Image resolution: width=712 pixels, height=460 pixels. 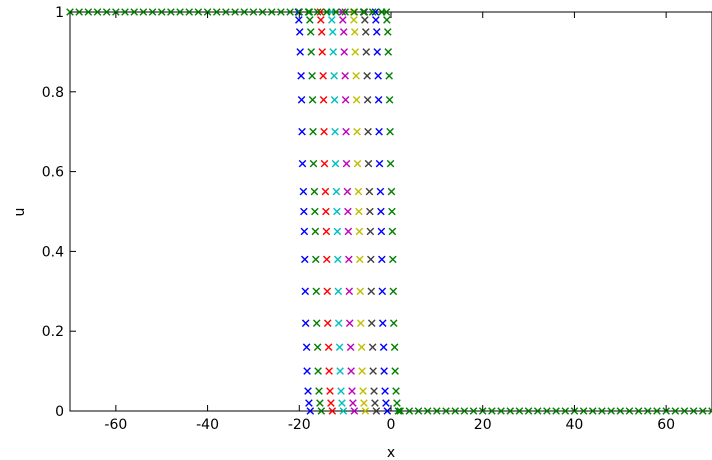 I want to click on x-tick-label: 20, so click(x=483, y=425).